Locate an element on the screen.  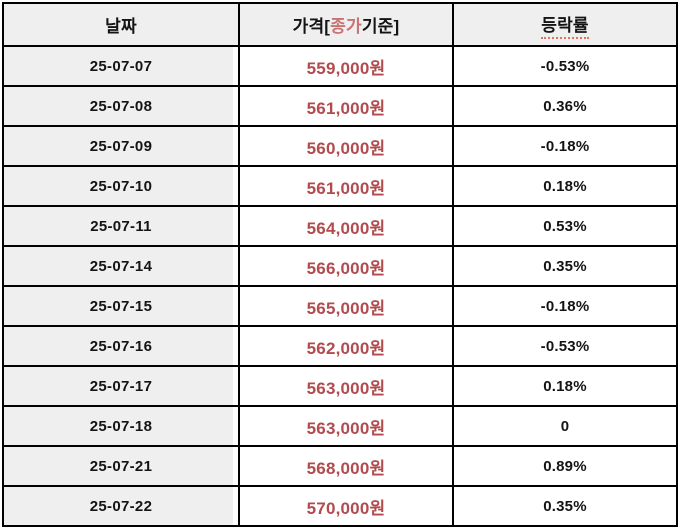
column-header-date: 날짜 is located at coordinates (121, 24).